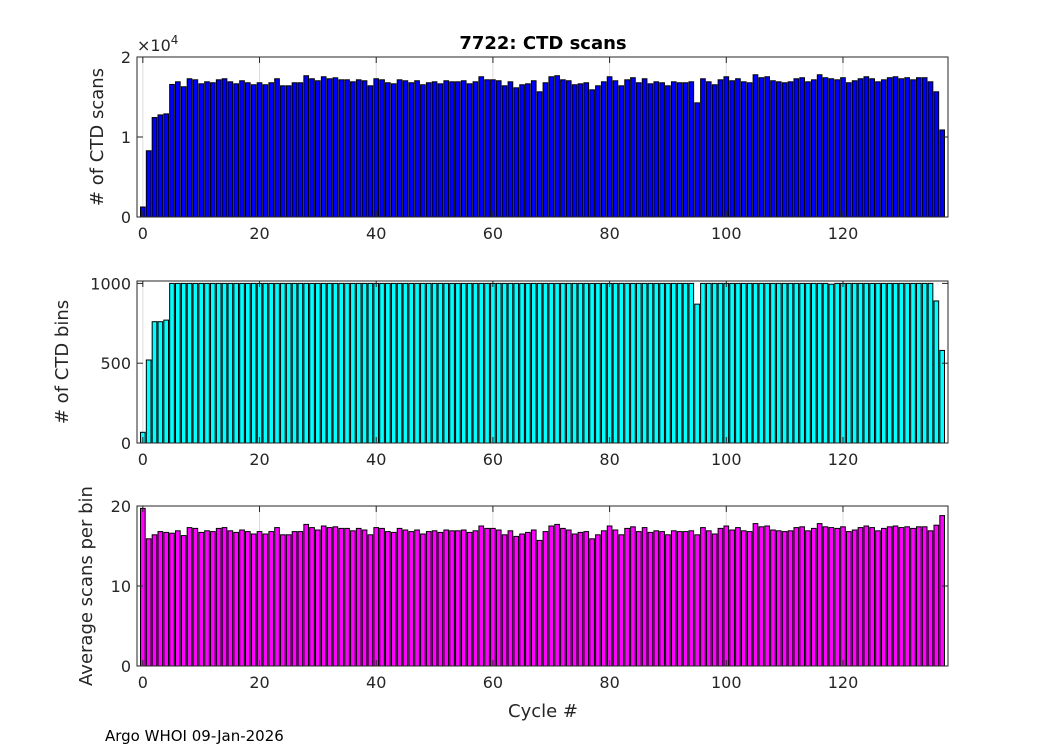 The image size is (1050, 750). What do you see at coordinates (126, 217) in the screenshot?
I see `y-tick-label: 0` at bounding box center [126, 217].